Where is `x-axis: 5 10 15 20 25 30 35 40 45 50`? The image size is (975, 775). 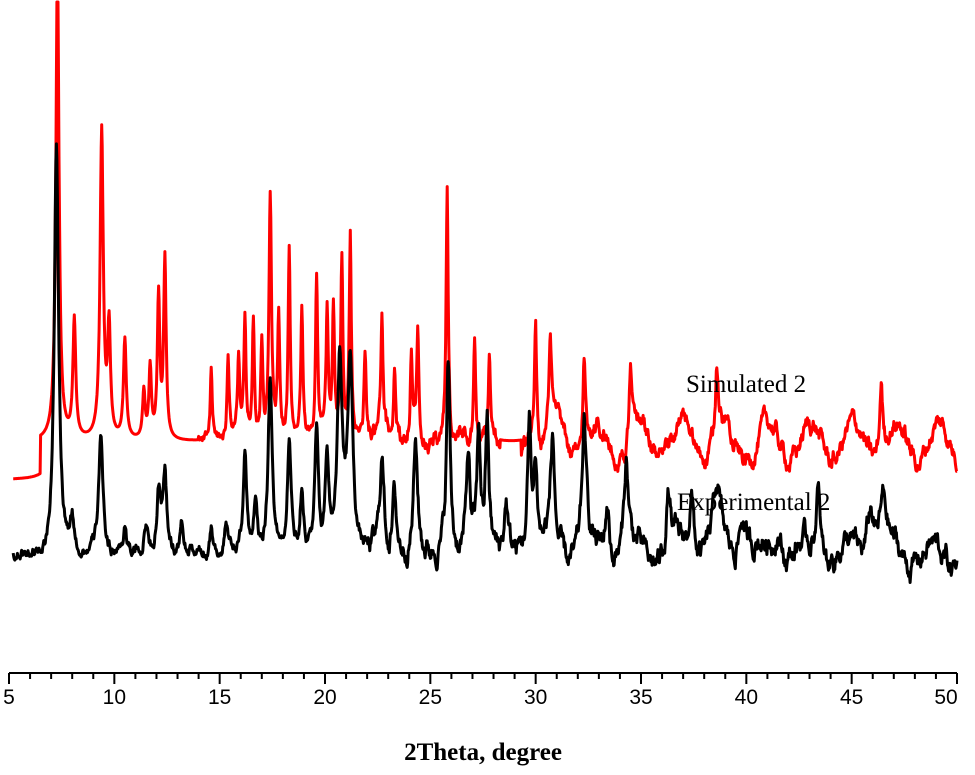 x-axis: 5 10 15 20 25 30 35 40 45 50 is located at coordinates (480, 690).